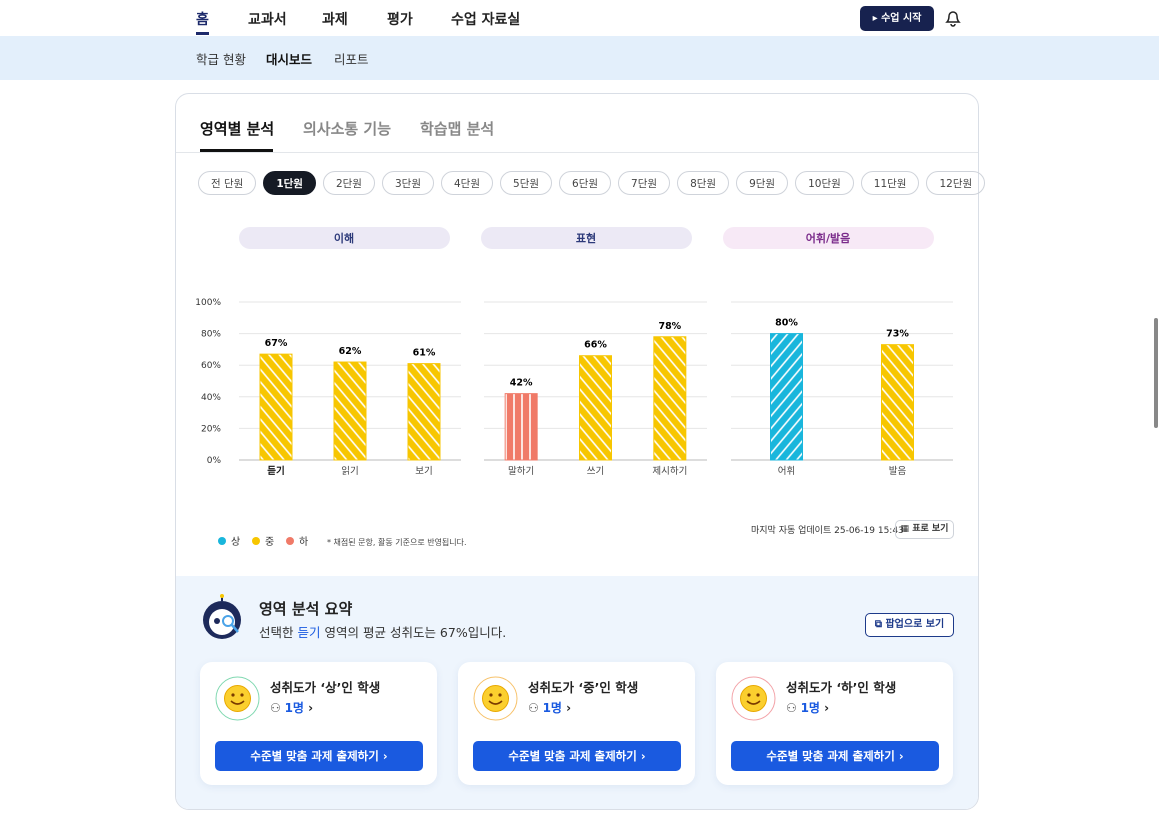  Describe the element at coordinates (521, 471) in the screenshot. I see `x-tick-label: 말하기` at that location.